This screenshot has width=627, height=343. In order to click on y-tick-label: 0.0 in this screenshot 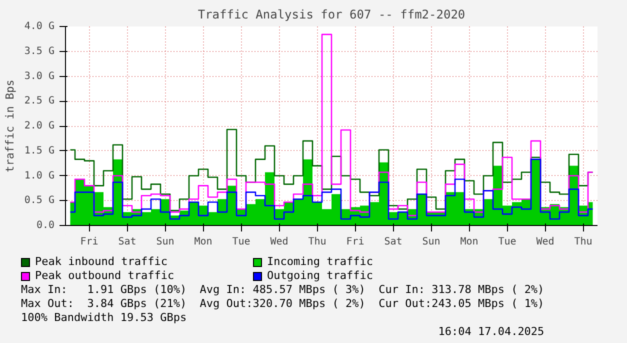, I will do `click(45, 225)`.